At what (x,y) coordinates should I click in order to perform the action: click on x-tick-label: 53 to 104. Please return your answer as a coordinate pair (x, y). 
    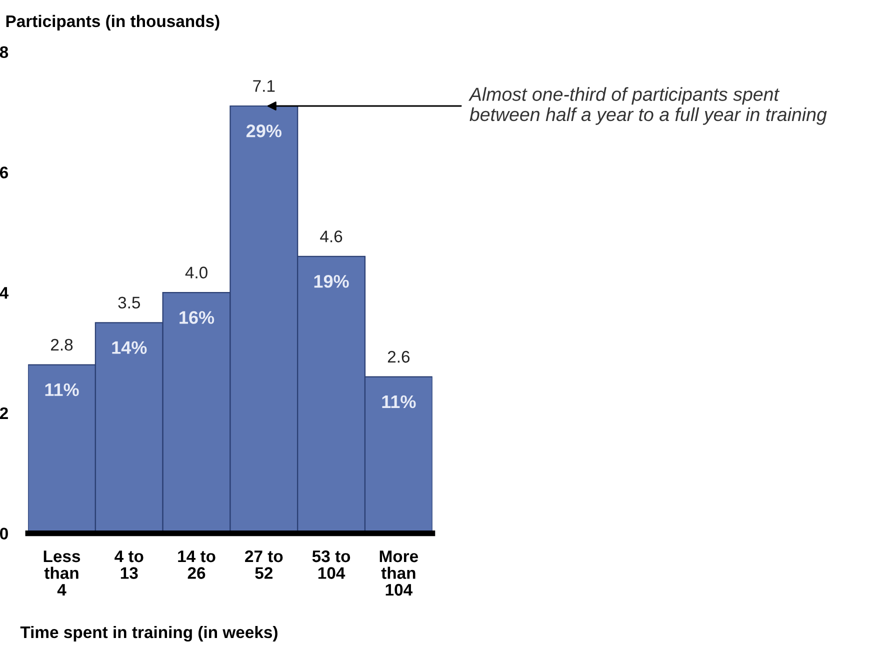
    Looking at the image, I should click on (331, 564).